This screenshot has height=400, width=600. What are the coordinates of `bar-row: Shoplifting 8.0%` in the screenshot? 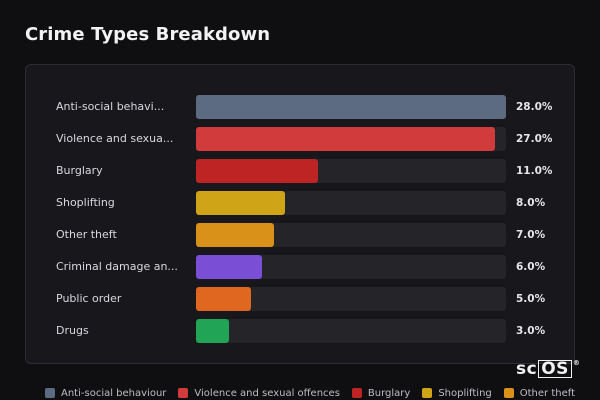 It's located at (300, 203).